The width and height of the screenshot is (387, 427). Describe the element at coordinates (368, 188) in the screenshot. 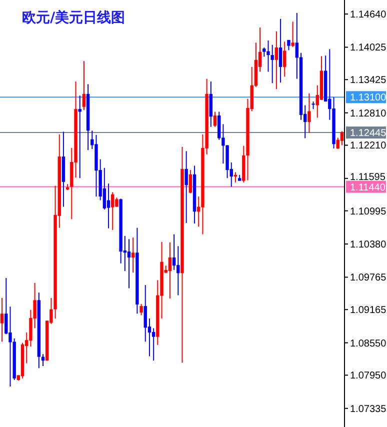

I see `ref-line-label: 1.11440` at that location.